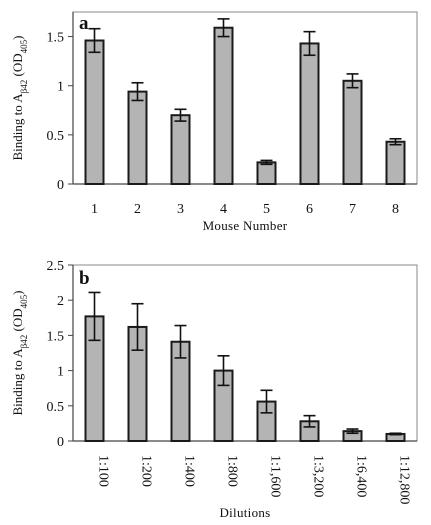 The height and width of the screenshot is (525, 431). What do you see at coordinates (189, 471) in the screenshot?
I see `x-tick-label: 1:400` at bounding box center [189, 471].